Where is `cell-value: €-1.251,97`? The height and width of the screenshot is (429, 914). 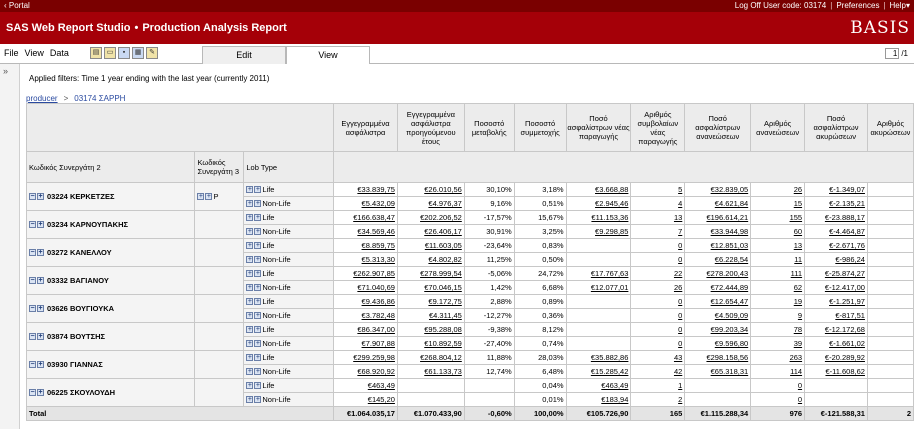
cell-value: €-1.251,97 is located at coordinates (847, 301).